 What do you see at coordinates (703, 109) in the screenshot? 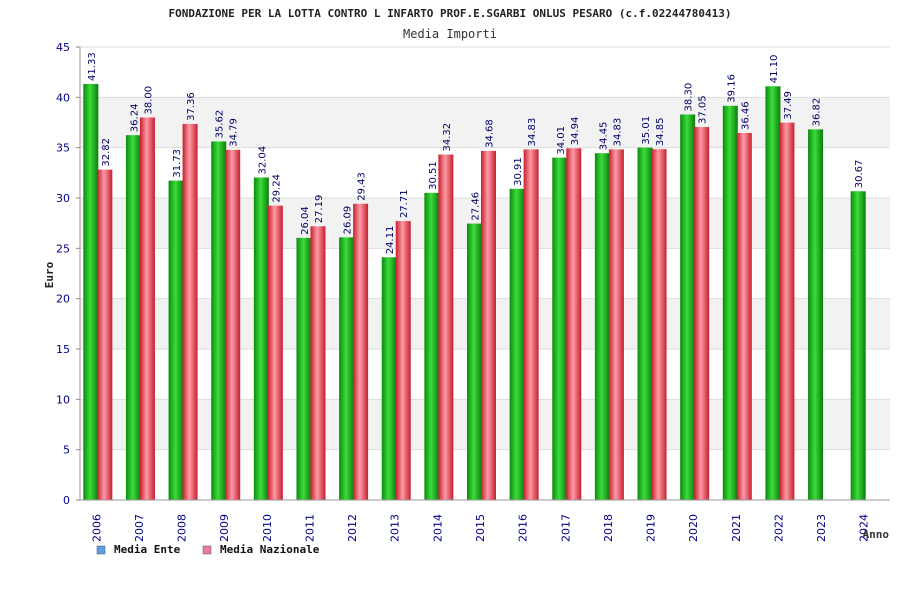
I see `bar-value-label: 37.05` at bounding box center [703, 109].